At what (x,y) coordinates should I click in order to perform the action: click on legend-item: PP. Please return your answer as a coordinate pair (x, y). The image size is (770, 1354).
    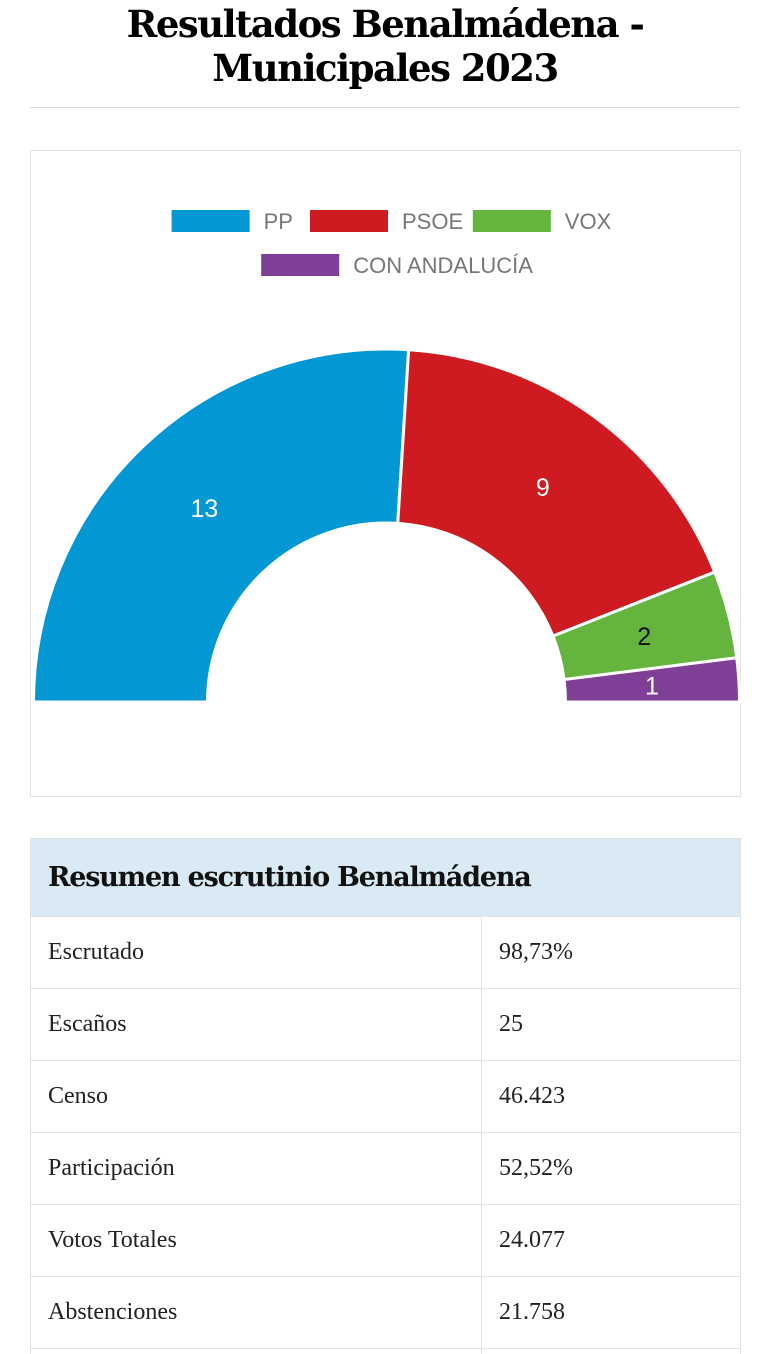
    Looking at the image, I should click on (232, 221).